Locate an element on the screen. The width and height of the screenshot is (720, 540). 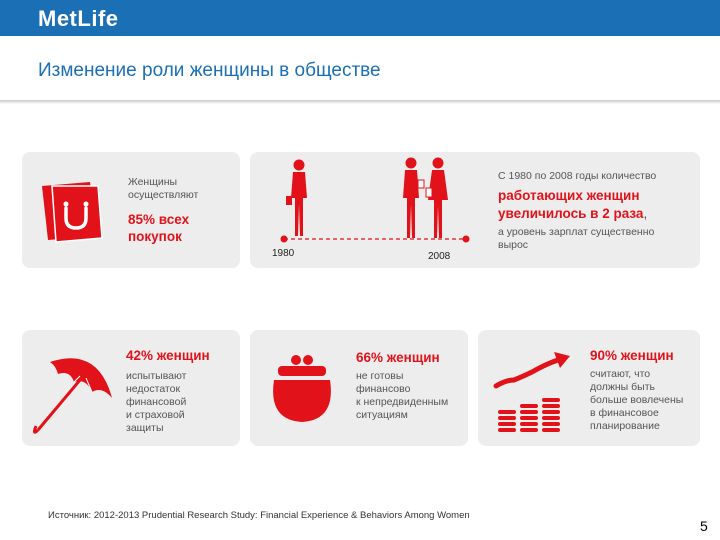
header-divider is located at coordinates (360, 102).